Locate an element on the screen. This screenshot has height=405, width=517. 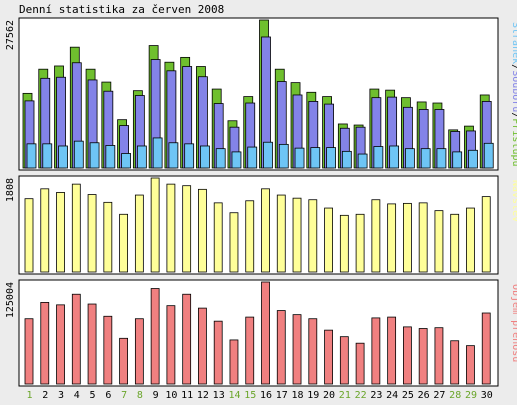
x-tick-label-day-20: 20 is located at coordinates (329, 395).